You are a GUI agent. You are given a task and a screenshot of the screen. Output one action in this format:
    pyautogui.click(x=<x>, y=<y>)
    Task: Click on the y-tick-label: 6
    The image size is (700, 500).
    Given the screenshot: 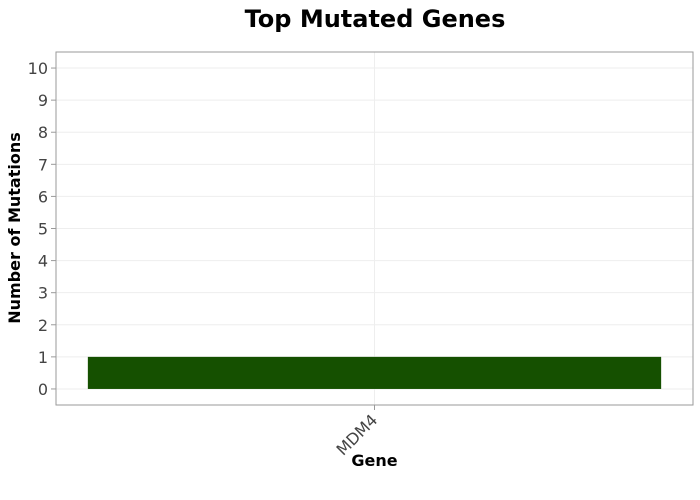 What is the action you would take?
    pyautogui.click(x=43, y=196)
    